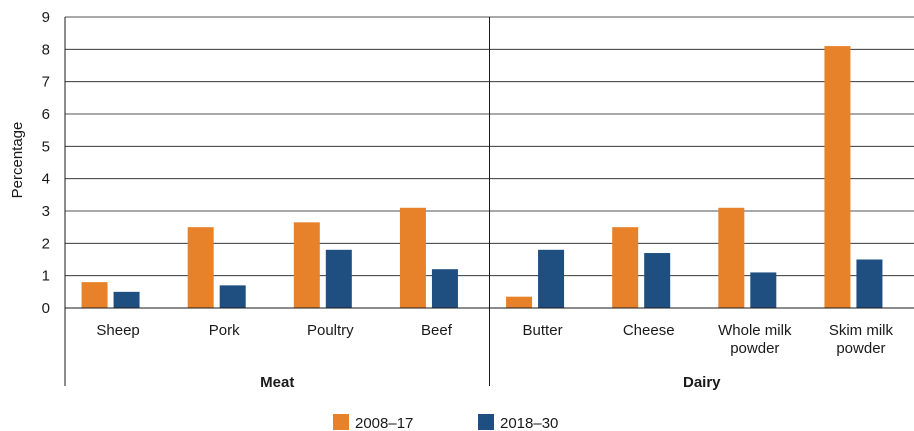  Describe the element at coordinates (330, 330) in the screenshot. I see `category-label: Poultry` at that location.